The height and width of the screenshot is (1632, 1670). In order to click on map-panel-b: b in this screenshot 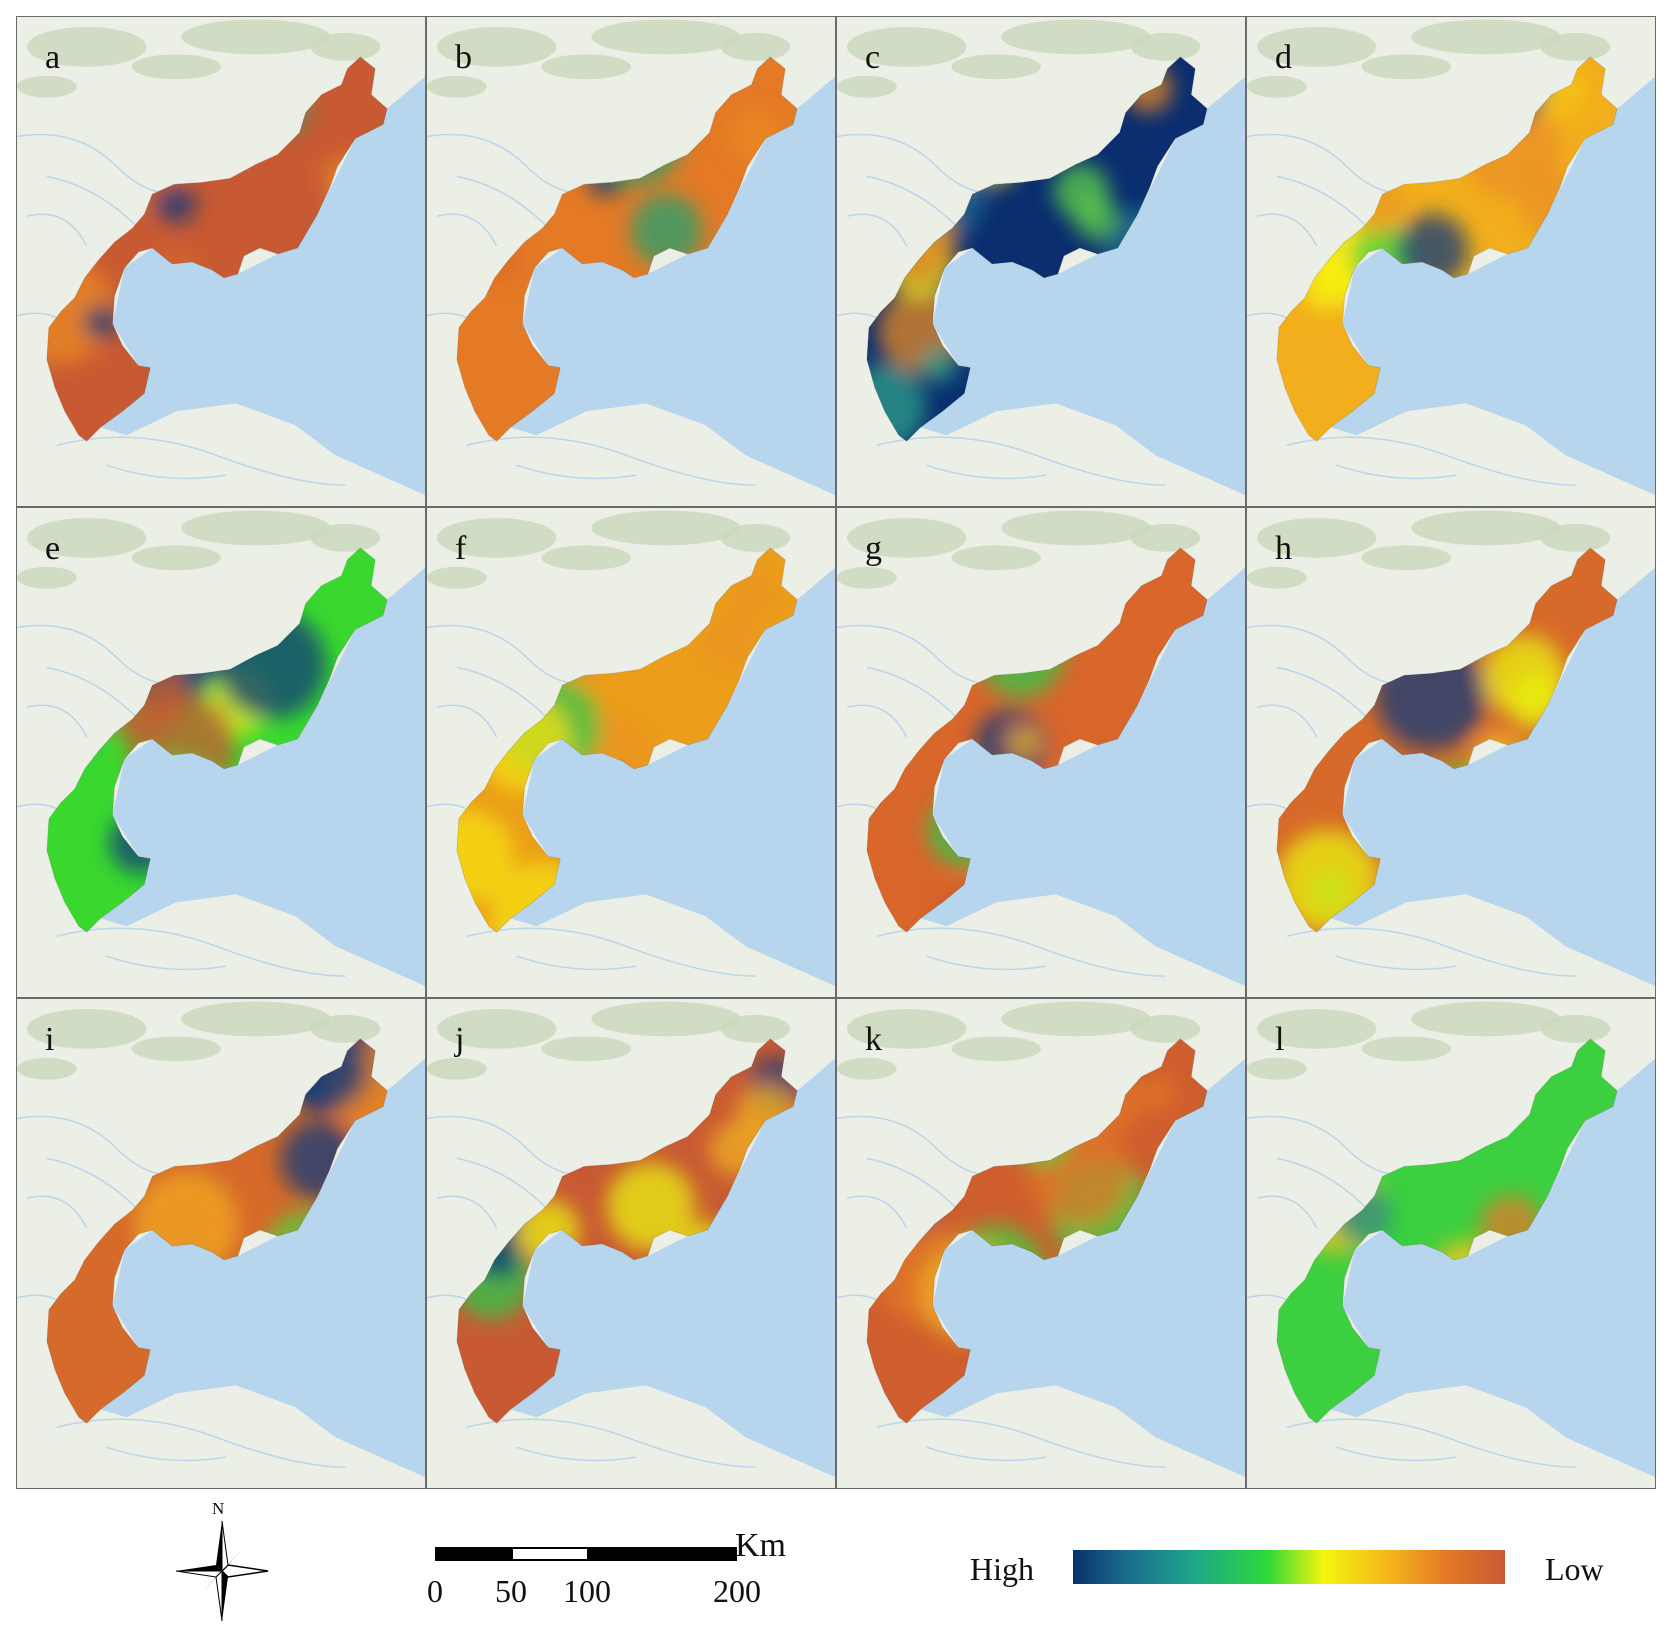, I will do `click(631, 261)`.